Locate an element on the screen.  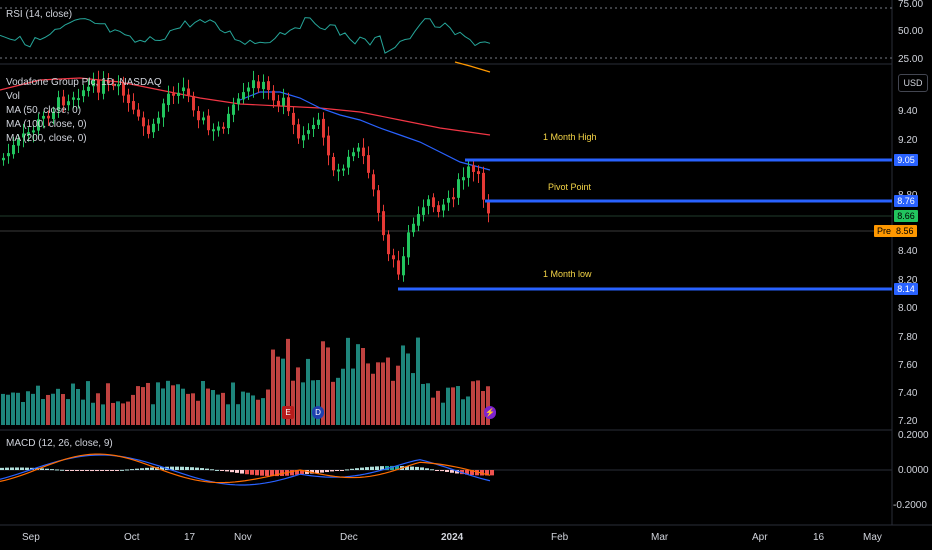
volume-bars is located at coordinates (245, 381).